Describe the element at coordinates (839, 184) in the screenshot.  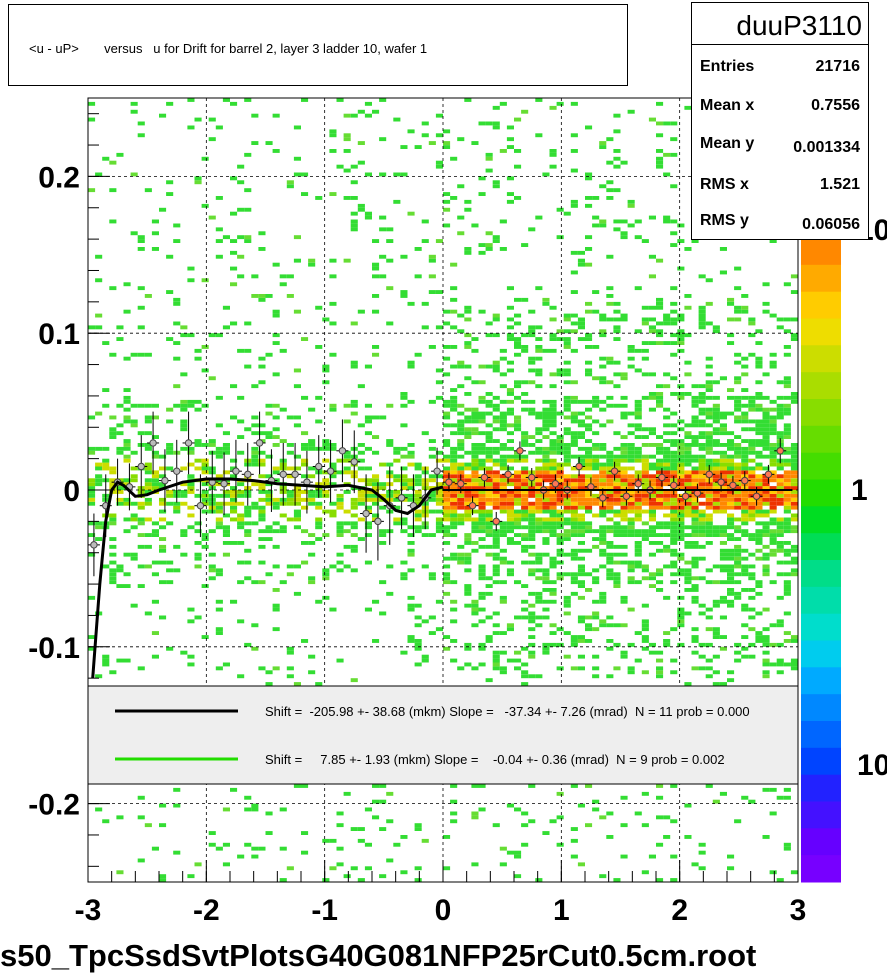
I see `stat-value: 1.521` at that location.